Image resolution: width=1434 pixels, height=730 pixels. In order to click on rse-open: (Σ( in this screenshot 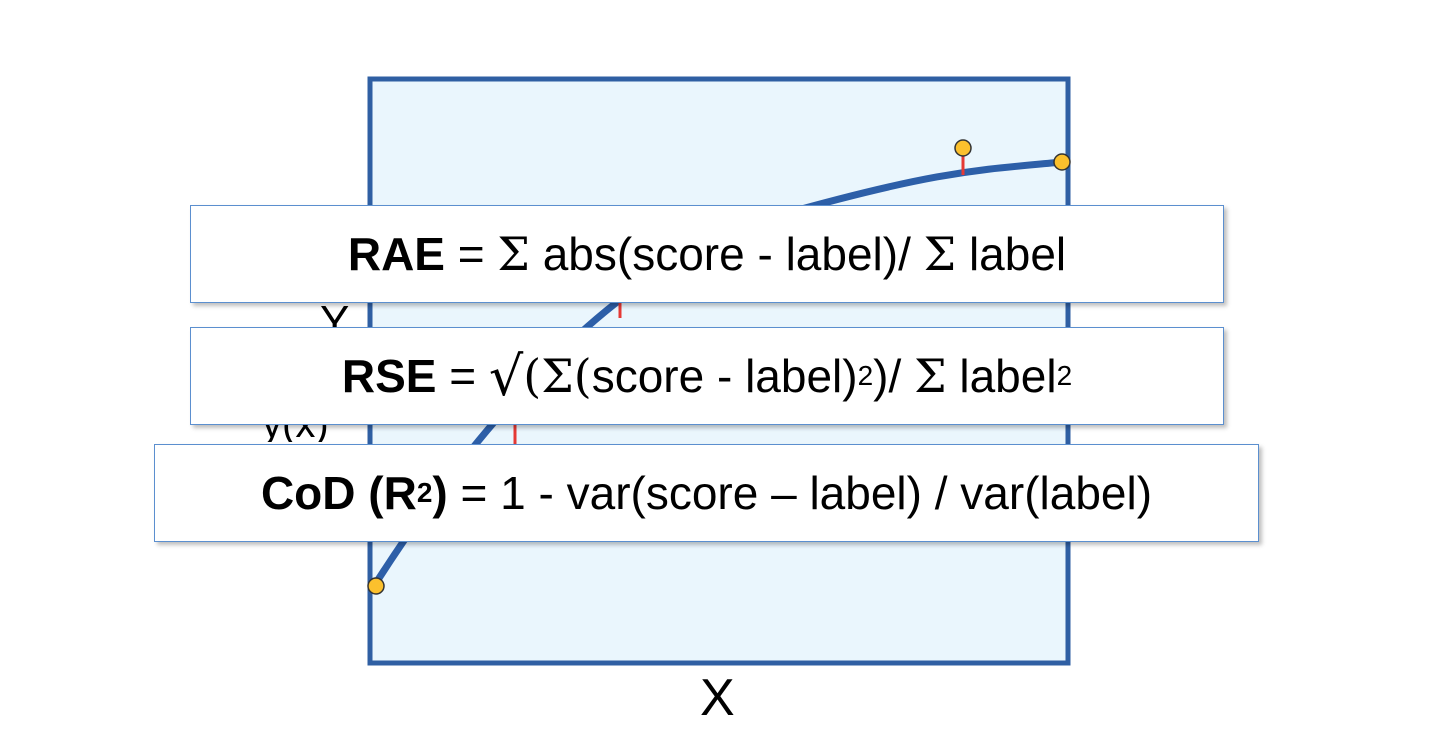, I will do `click(557, 376)`.